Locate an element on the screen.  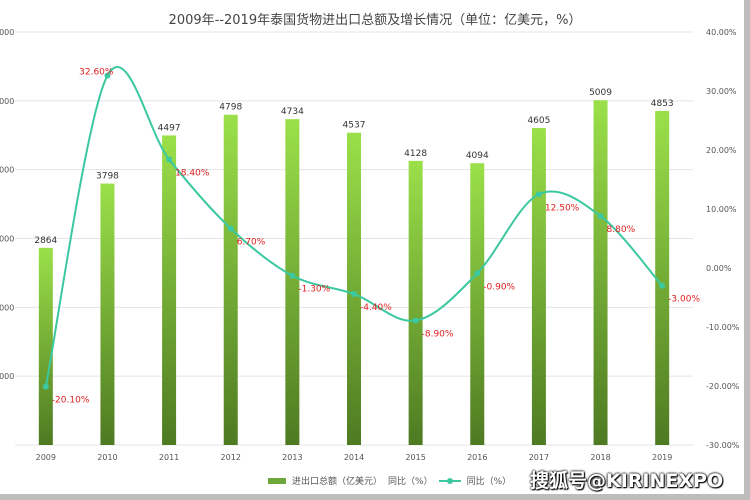
legend-line-label: 同比（%） is located at coordinates (489, 482).